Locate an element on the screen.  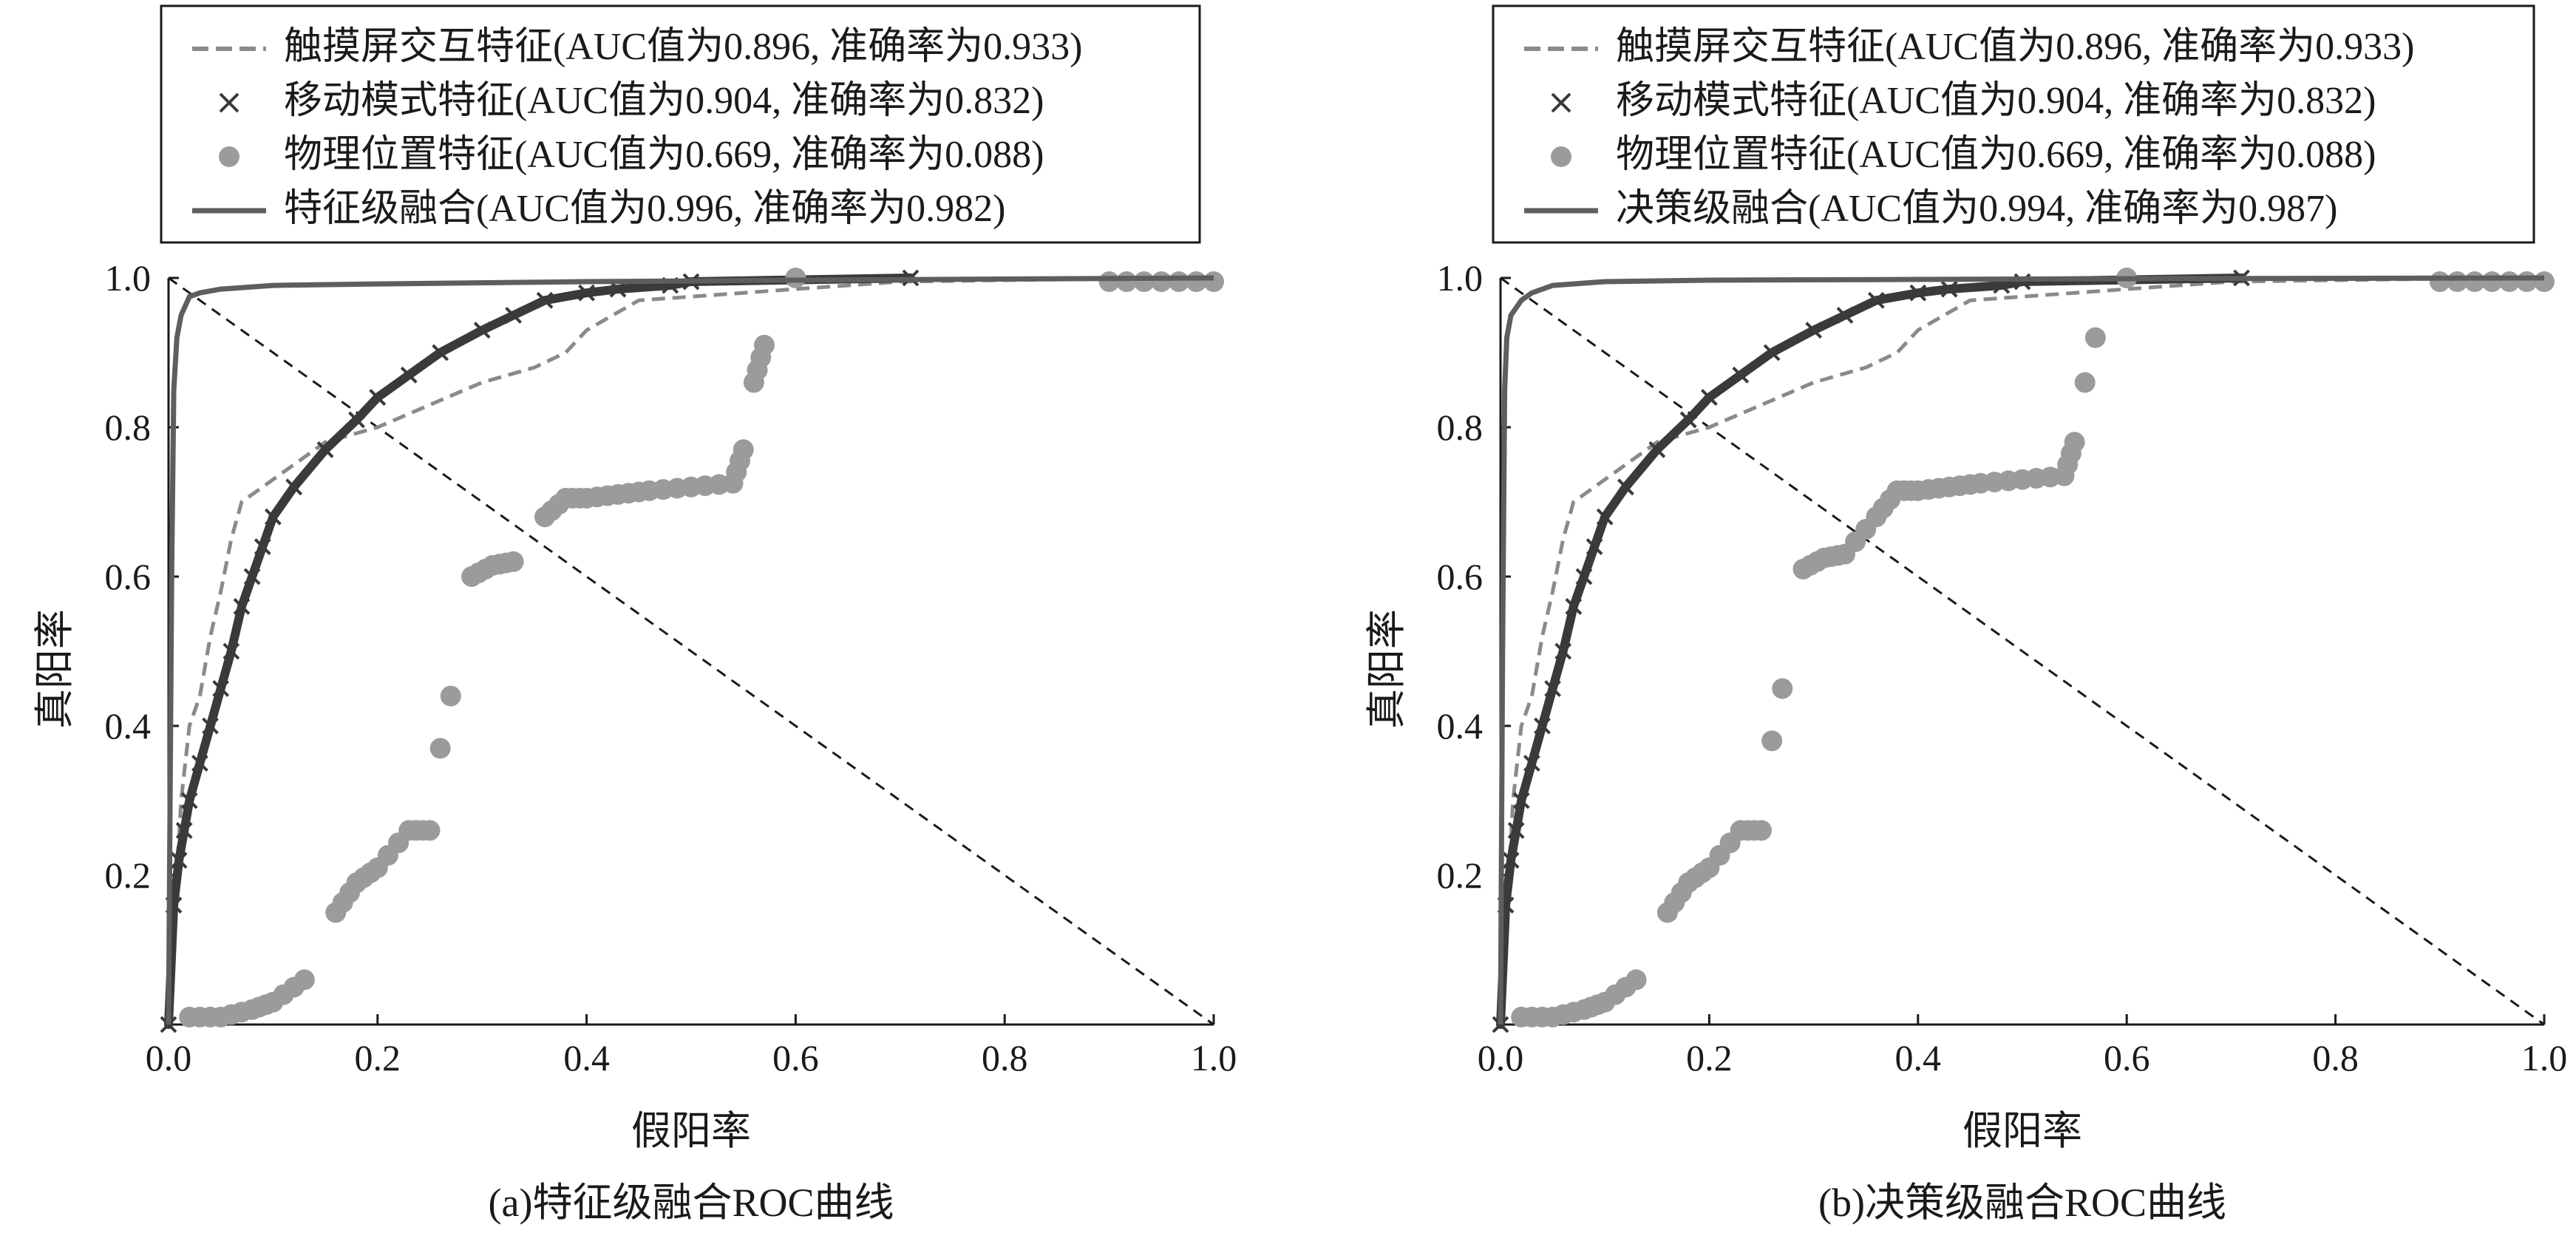
legend-label: 特征级融合(AUC值为0.996, 准确率为0.982) is located at coordinates (644, 209).